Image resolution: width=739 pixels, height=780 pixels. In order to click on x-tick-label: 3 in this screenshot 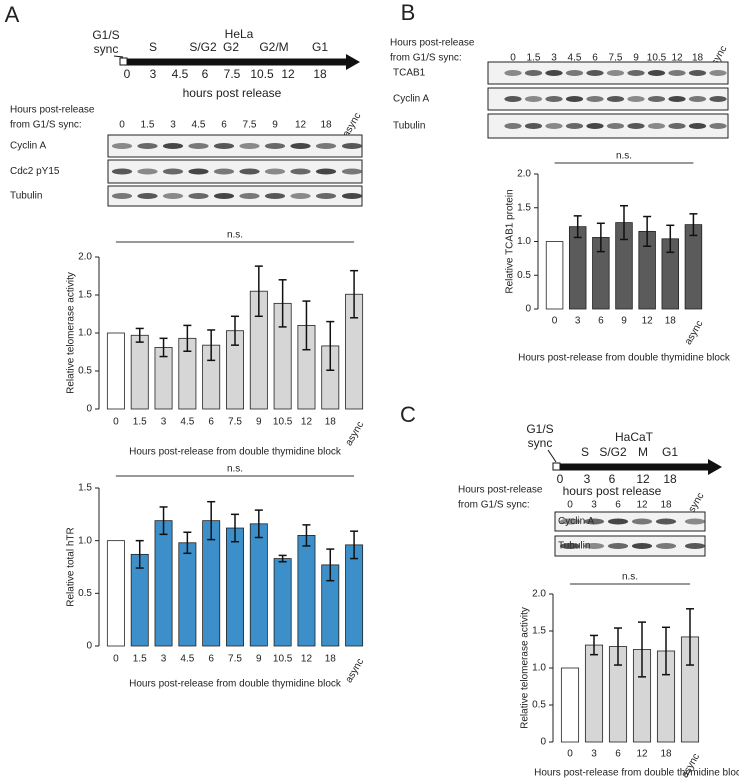, I will do `click(164, 422)`.